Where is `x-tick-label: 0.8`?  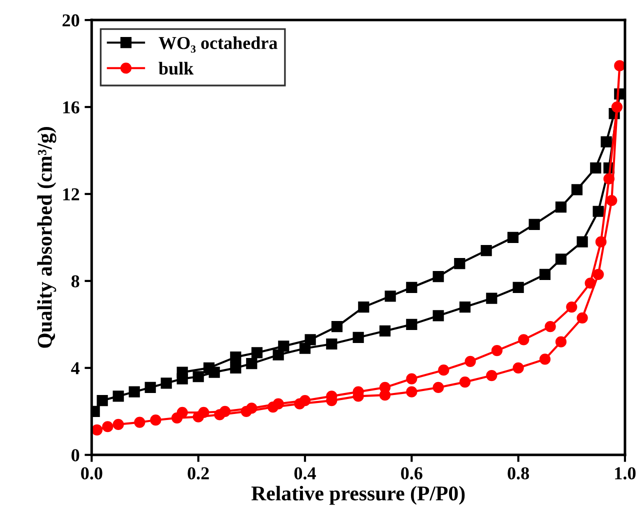
x-tick-label: 0.8 is located at coordinates (518, 473).